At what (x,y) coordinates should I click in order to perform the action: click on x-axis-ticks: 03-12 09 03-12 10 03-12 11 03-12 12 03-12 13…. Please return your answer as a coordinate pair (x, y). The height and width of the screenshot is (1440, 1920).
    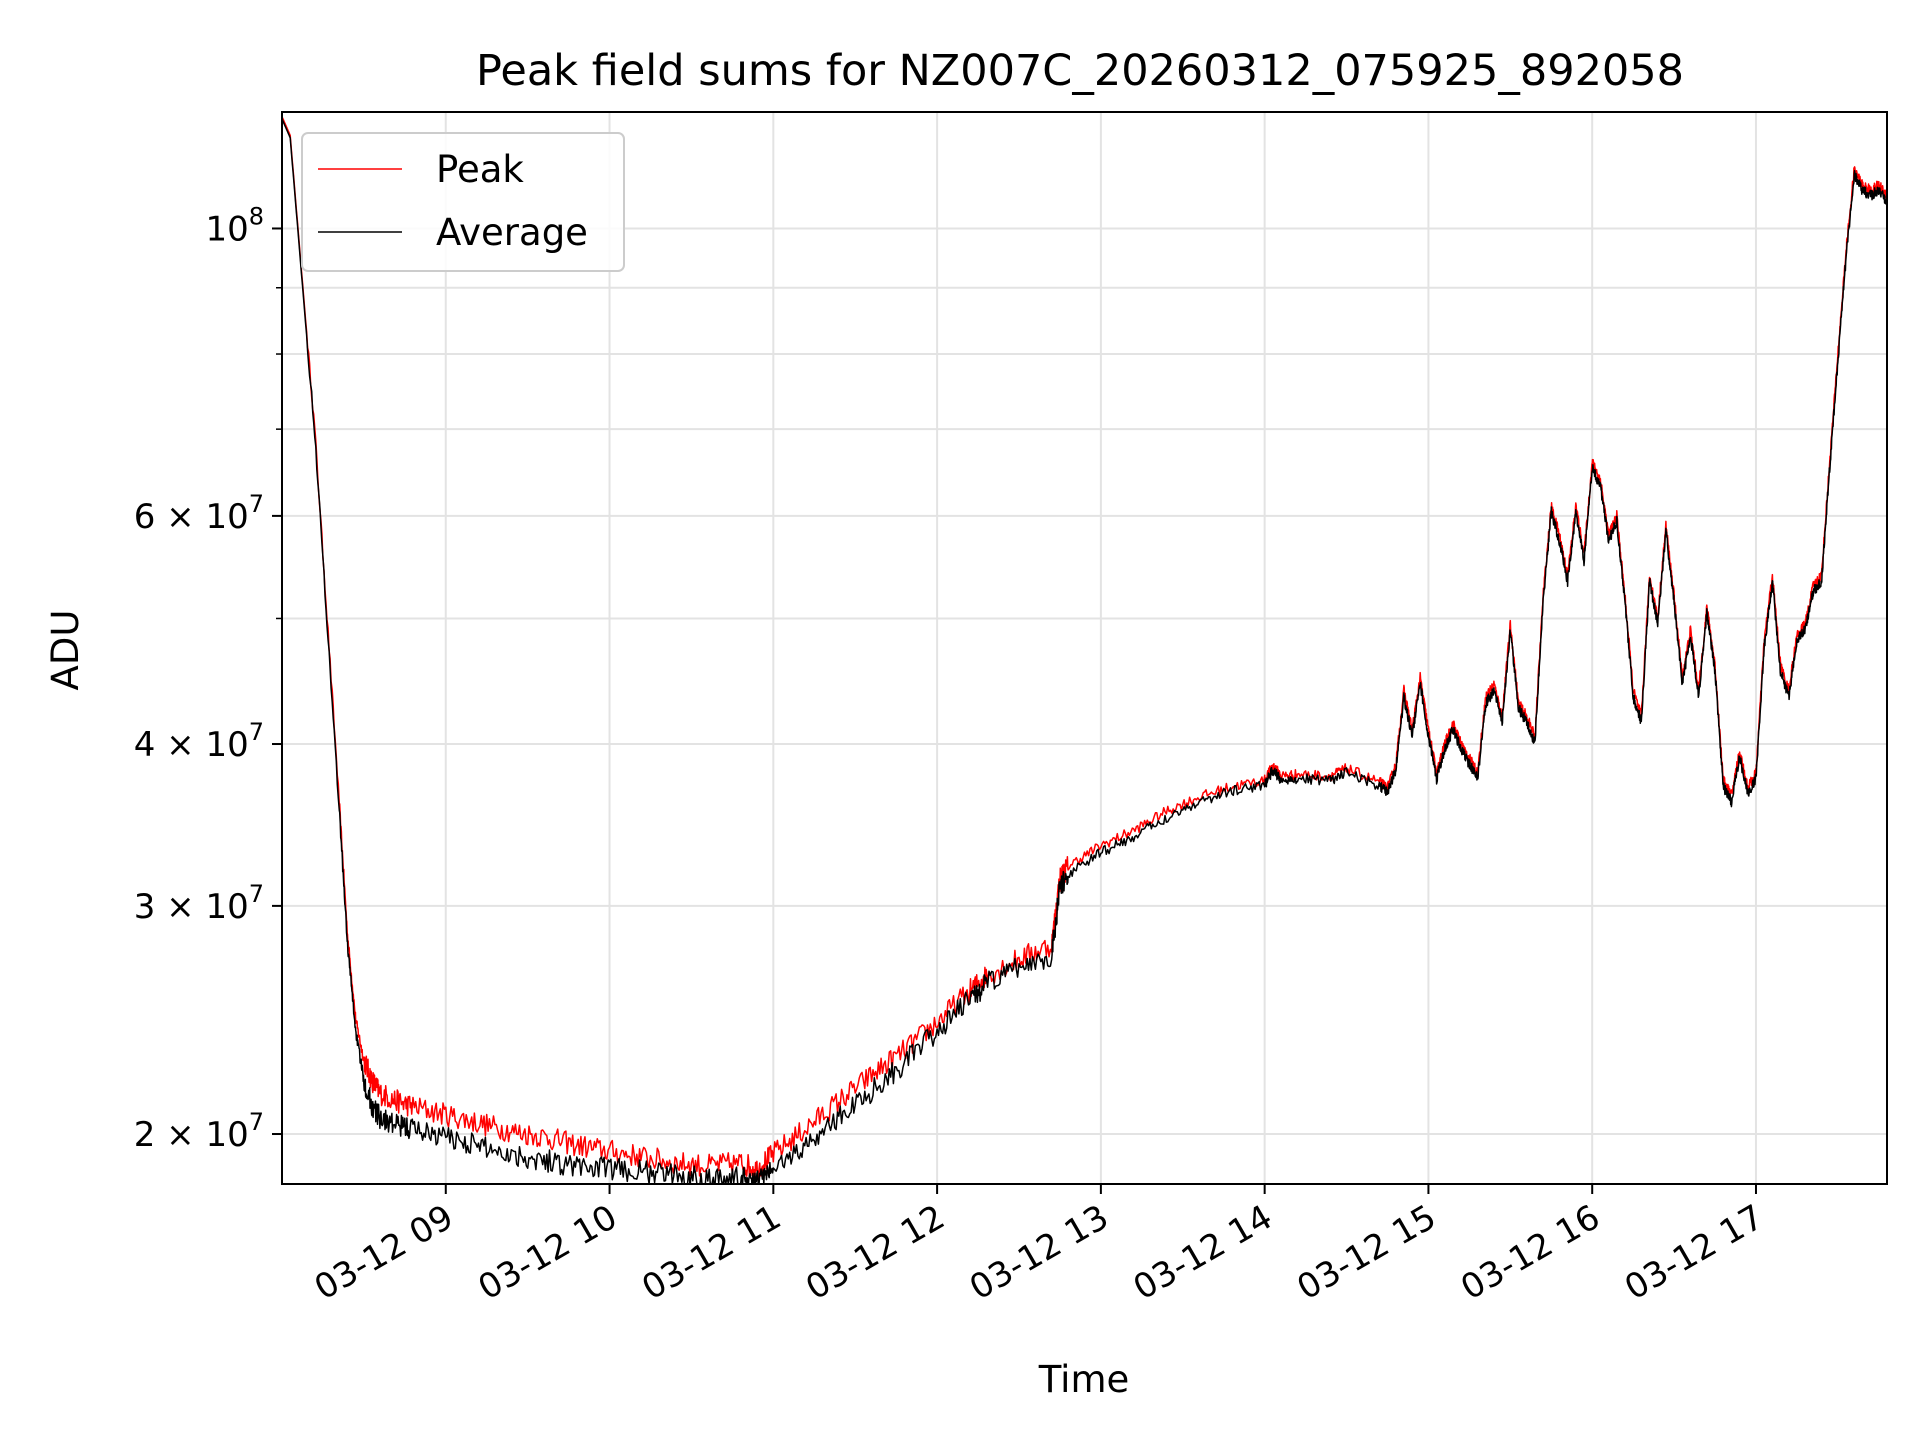
    Looking at the image, I should click on (1039, 1246).